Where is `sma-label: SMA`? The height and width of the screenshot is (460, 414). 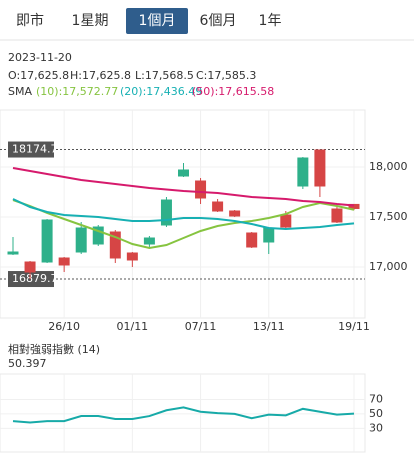
sma-label: SMA is located at coordinates (20, 91).